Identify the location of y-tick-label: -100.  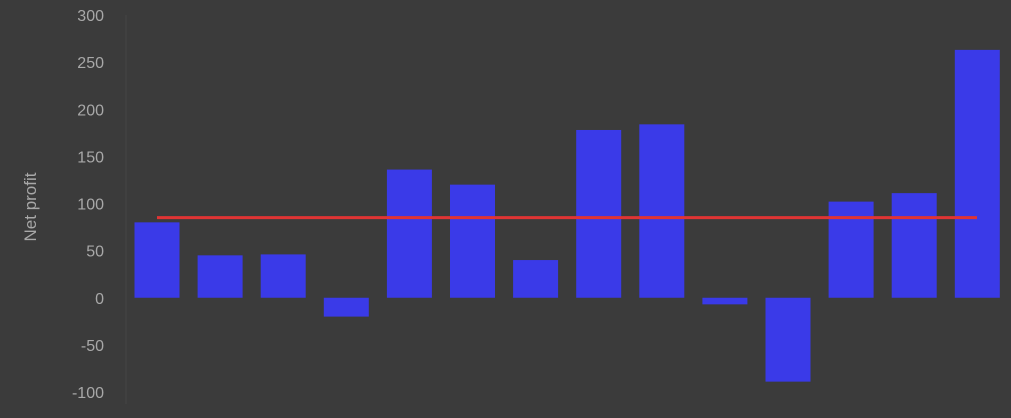
(88, 393).